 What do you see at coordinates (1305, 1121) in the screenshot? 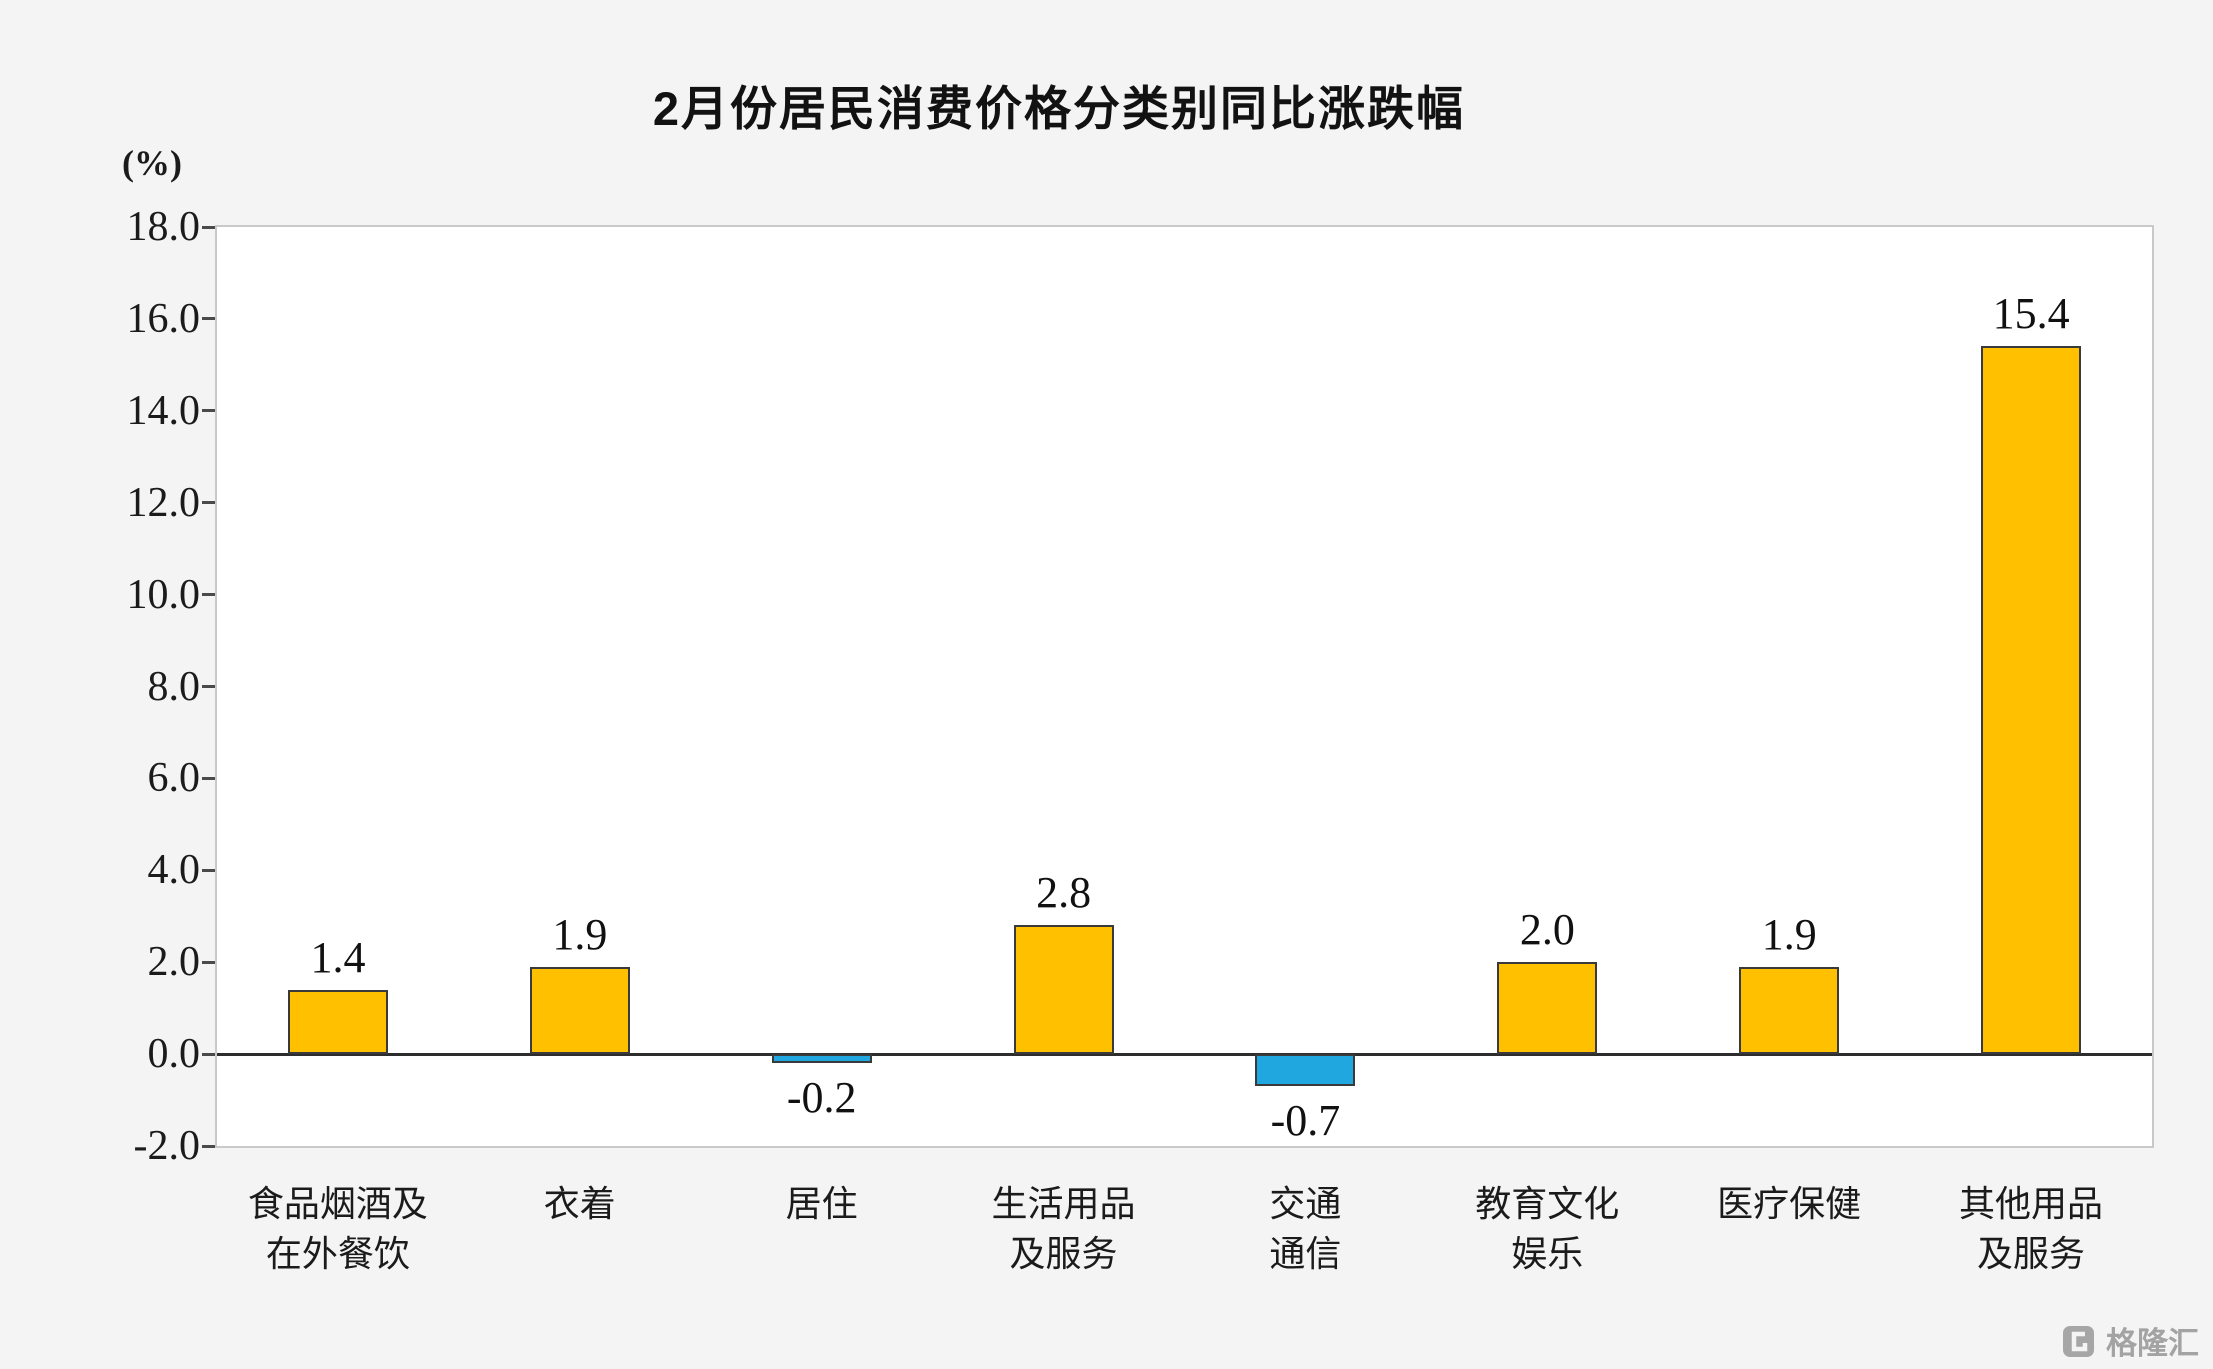
I see `bar-value-label: -0.7` at bounding box center [1305, 1121].